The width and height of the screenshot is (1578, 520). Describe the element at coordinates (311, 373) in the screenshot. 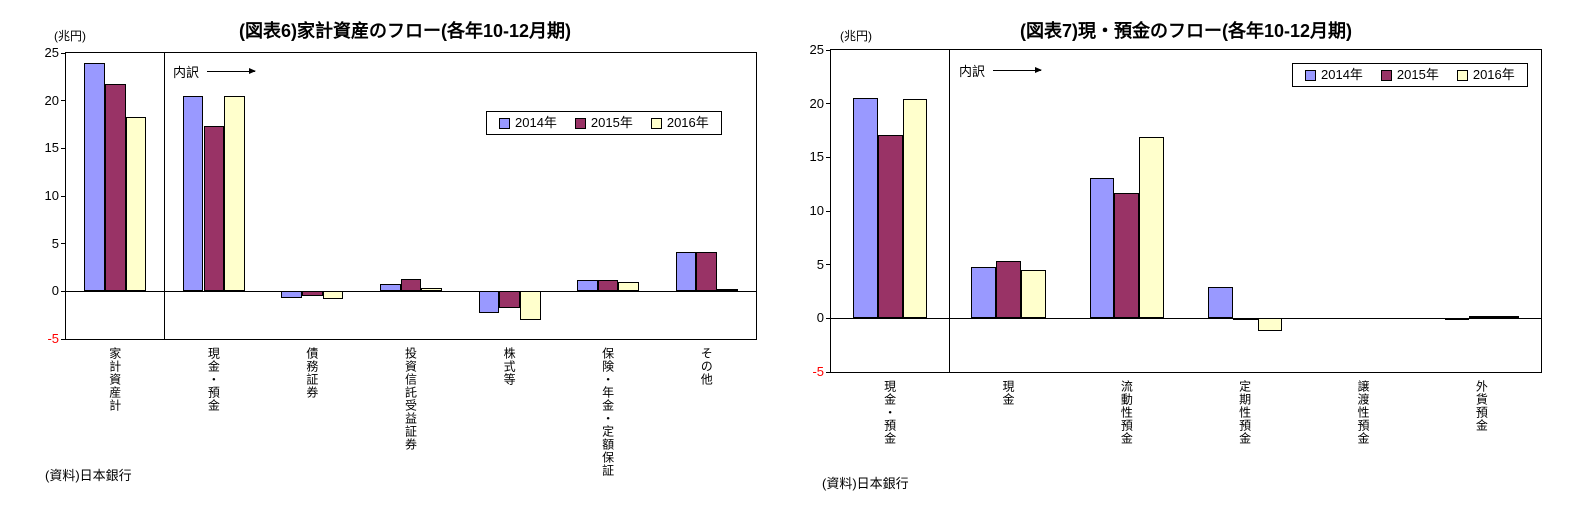

I see `category-label: 債務証券` at that location.